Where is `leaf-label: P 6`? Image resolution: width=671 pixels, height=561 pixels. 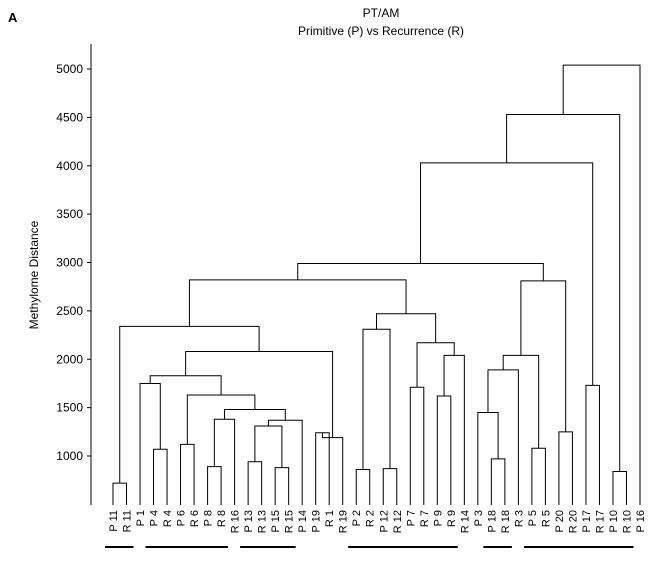
leaf-label: P 6 is located at coordinates (182, 518).